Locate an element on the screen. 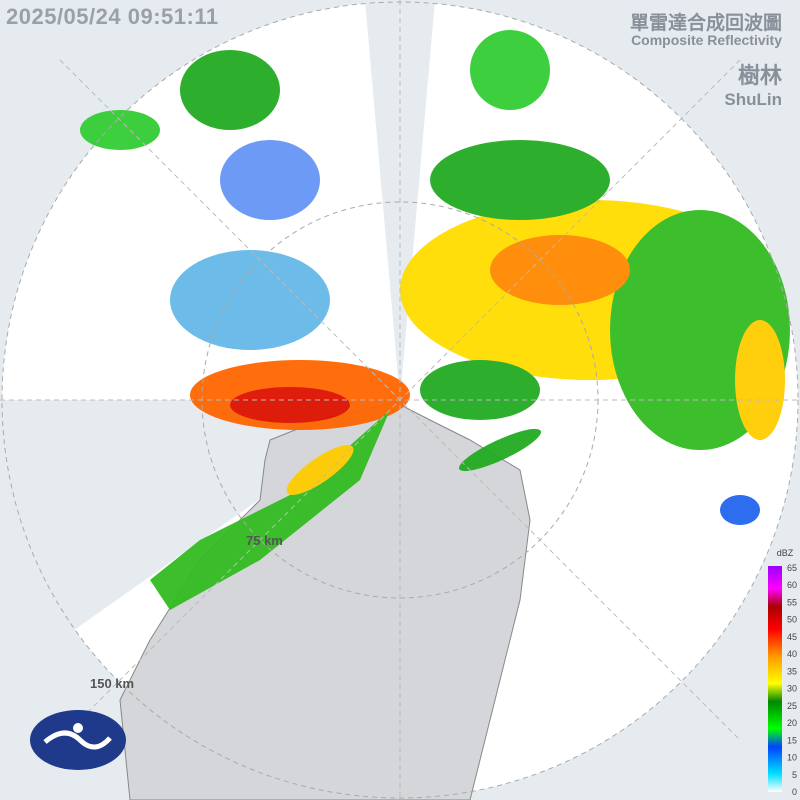  legend-tick: 25 is located at coordinates (792, 706).